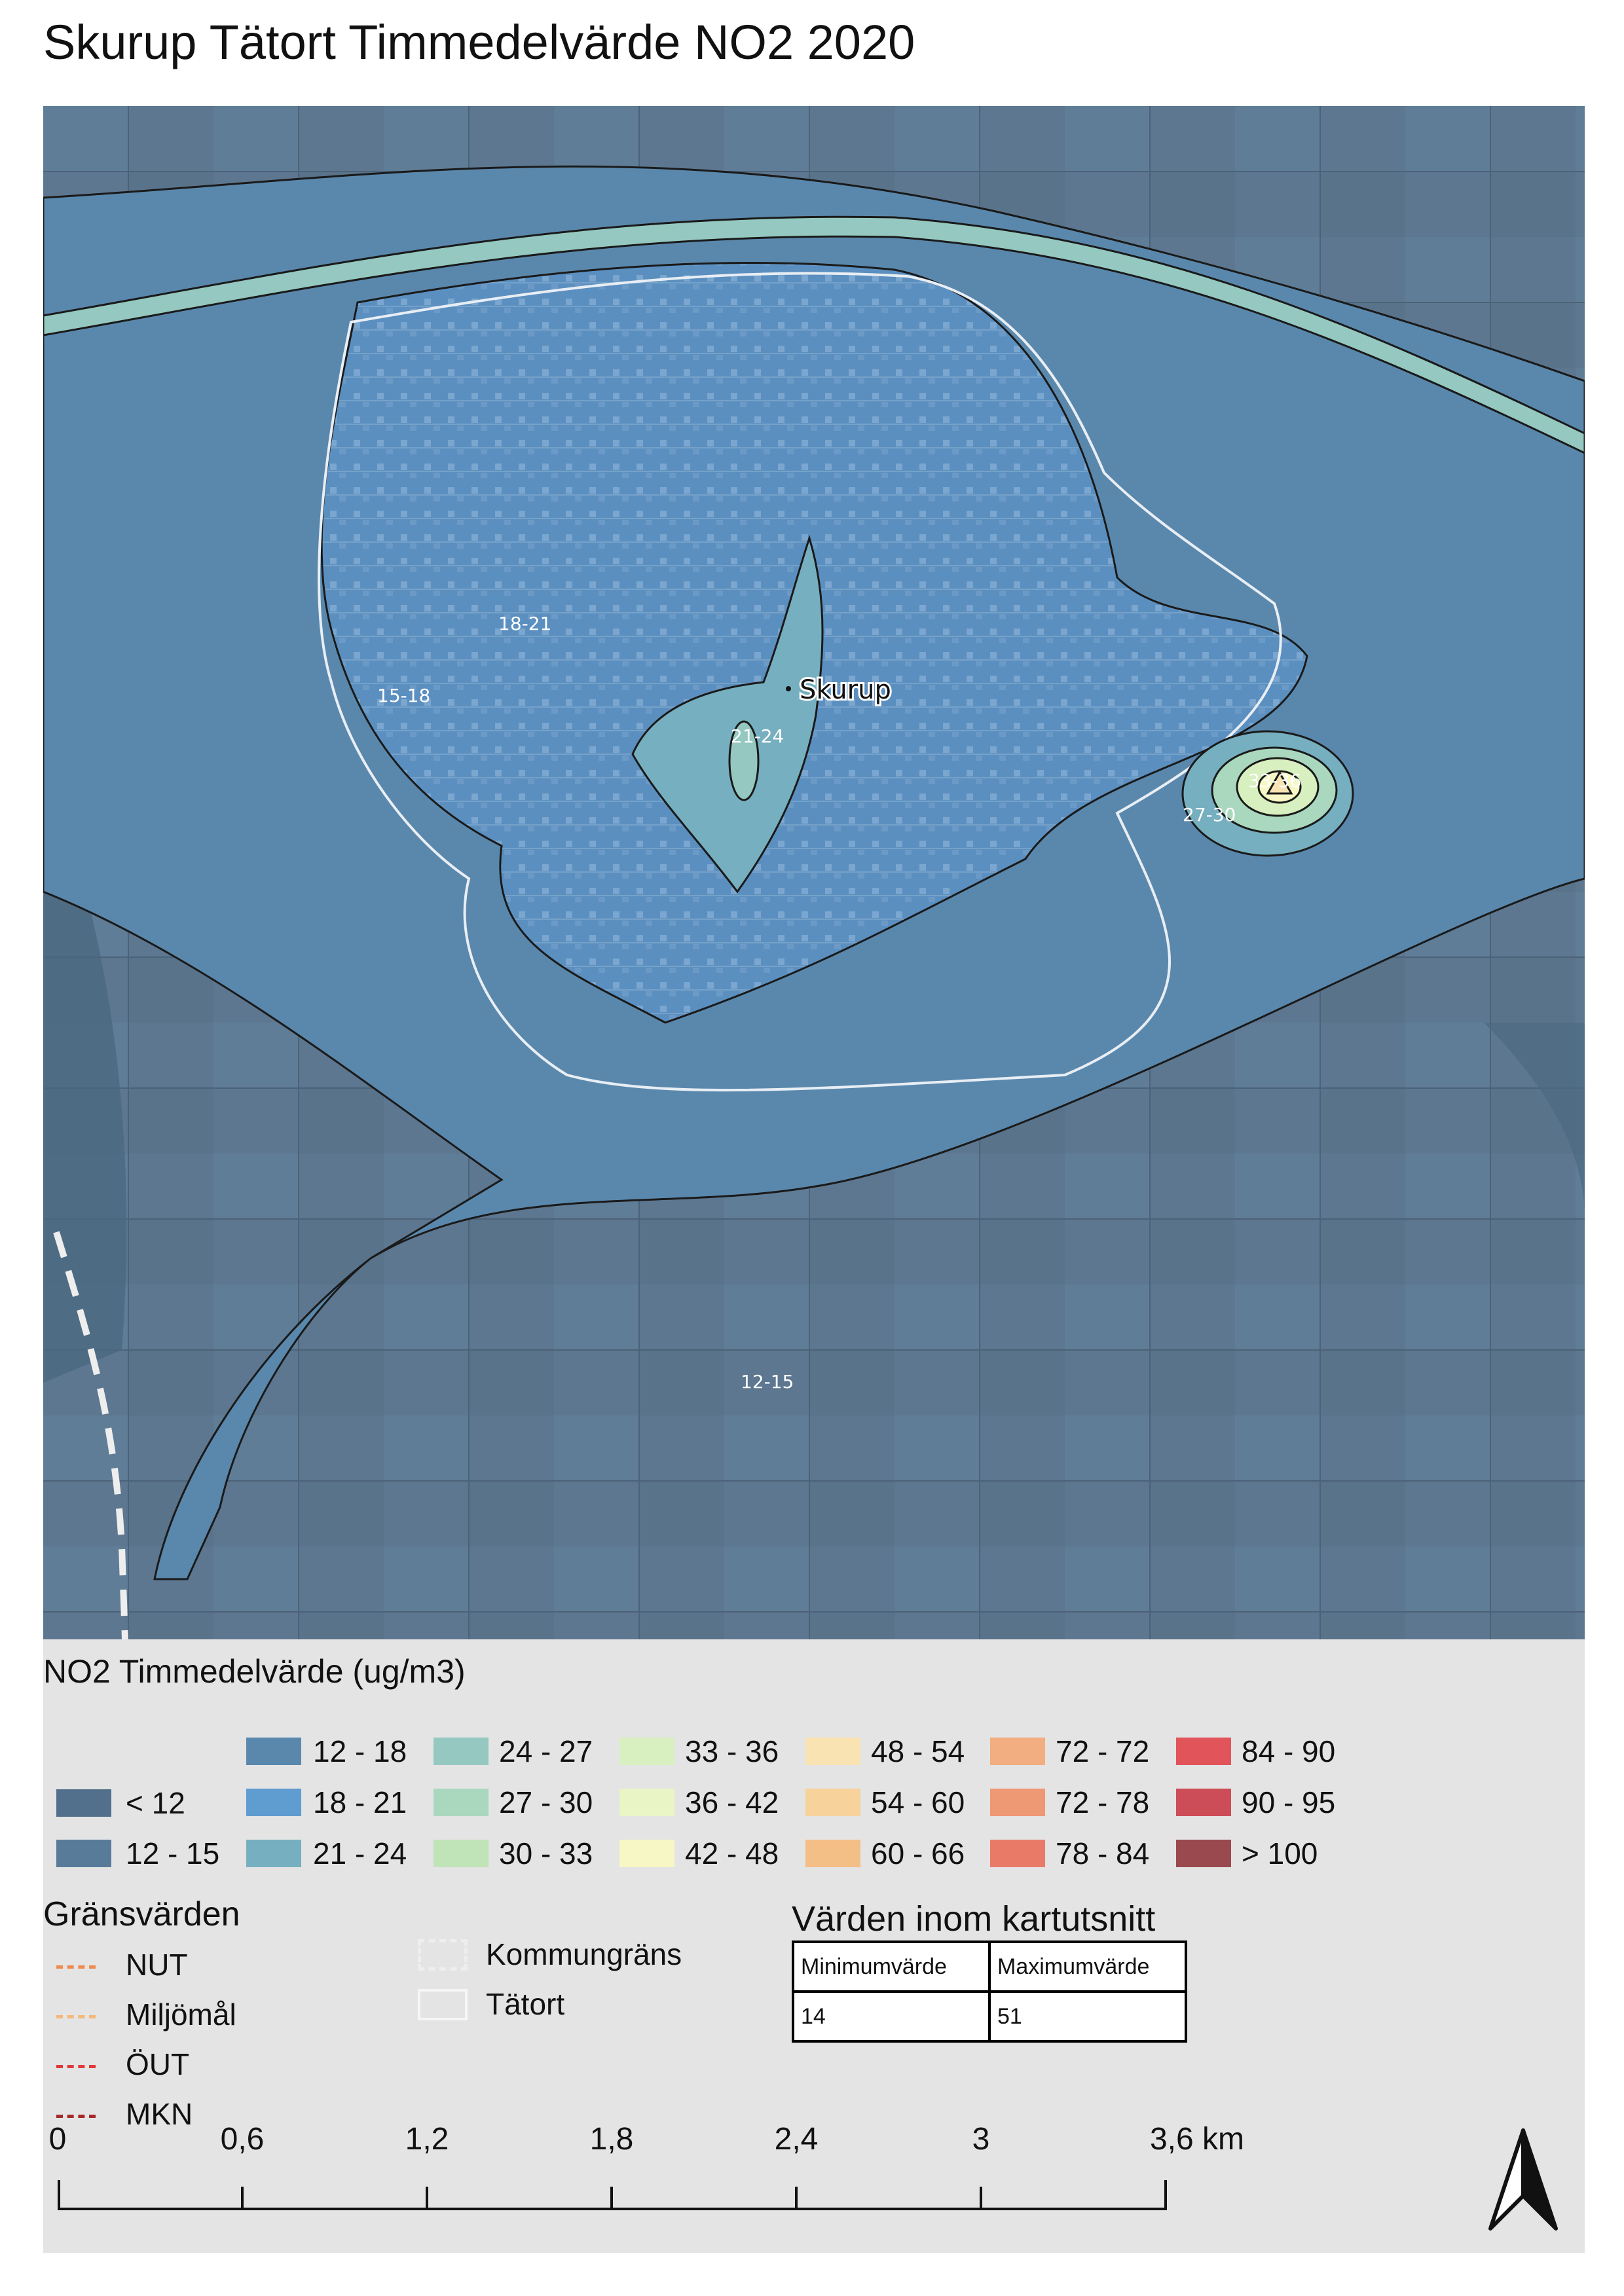 The width and height of the screenshot is (1624, 2296). I want to click on legend-label: 33 - 36, so click(732, 1751).